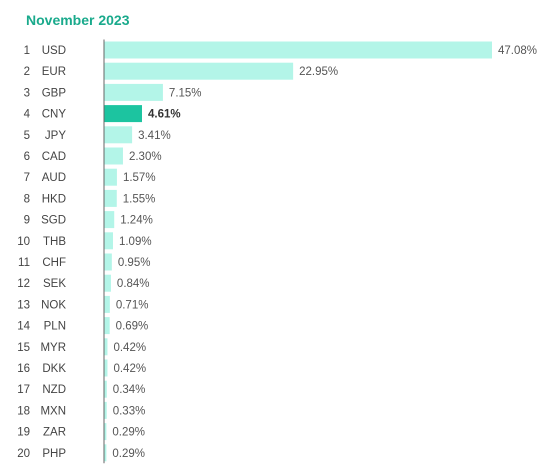 The height and width of the screenshot is (469, 551). Describe the element at coordinates (54, 369) in the screenshot. I see `category-label: DKK` at that location.